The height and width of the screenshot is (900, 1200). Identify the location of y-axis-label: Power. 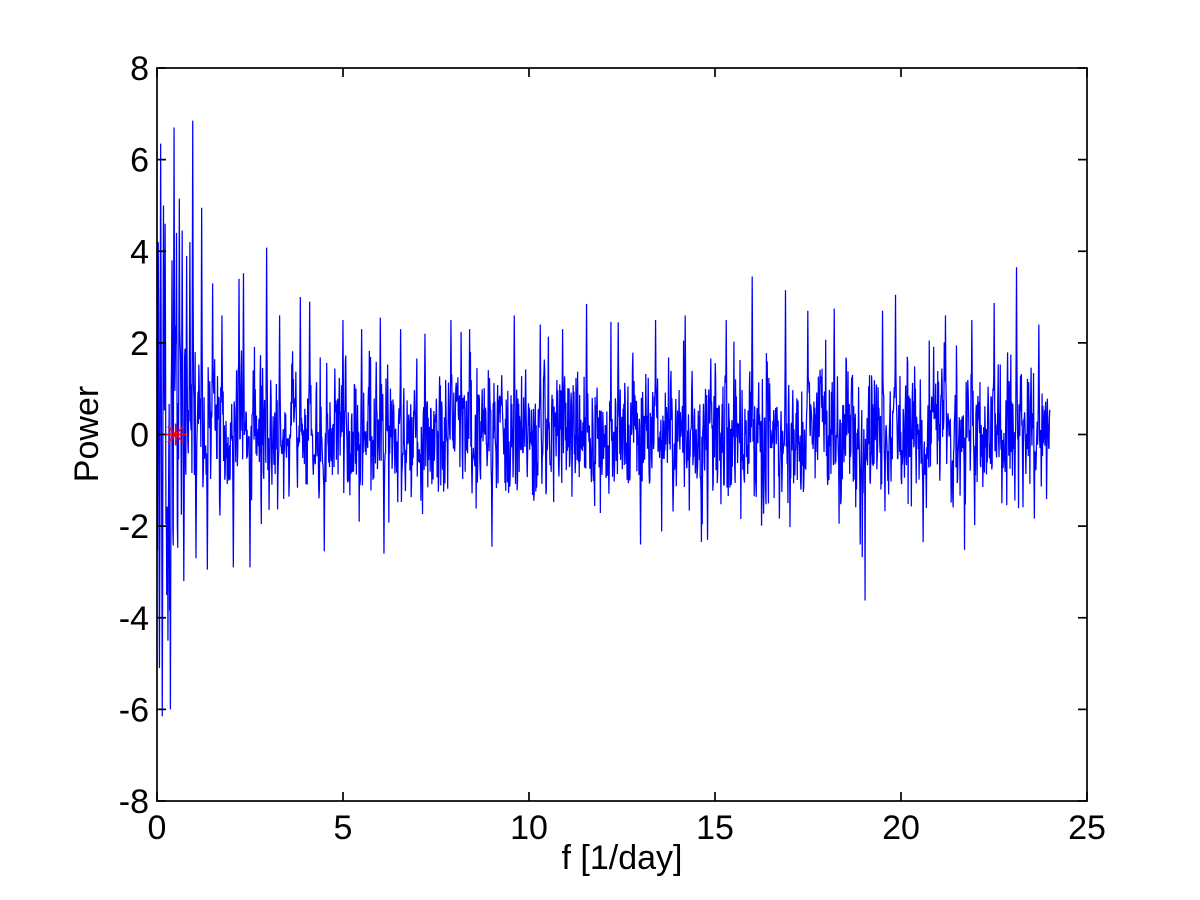
(87, 434).